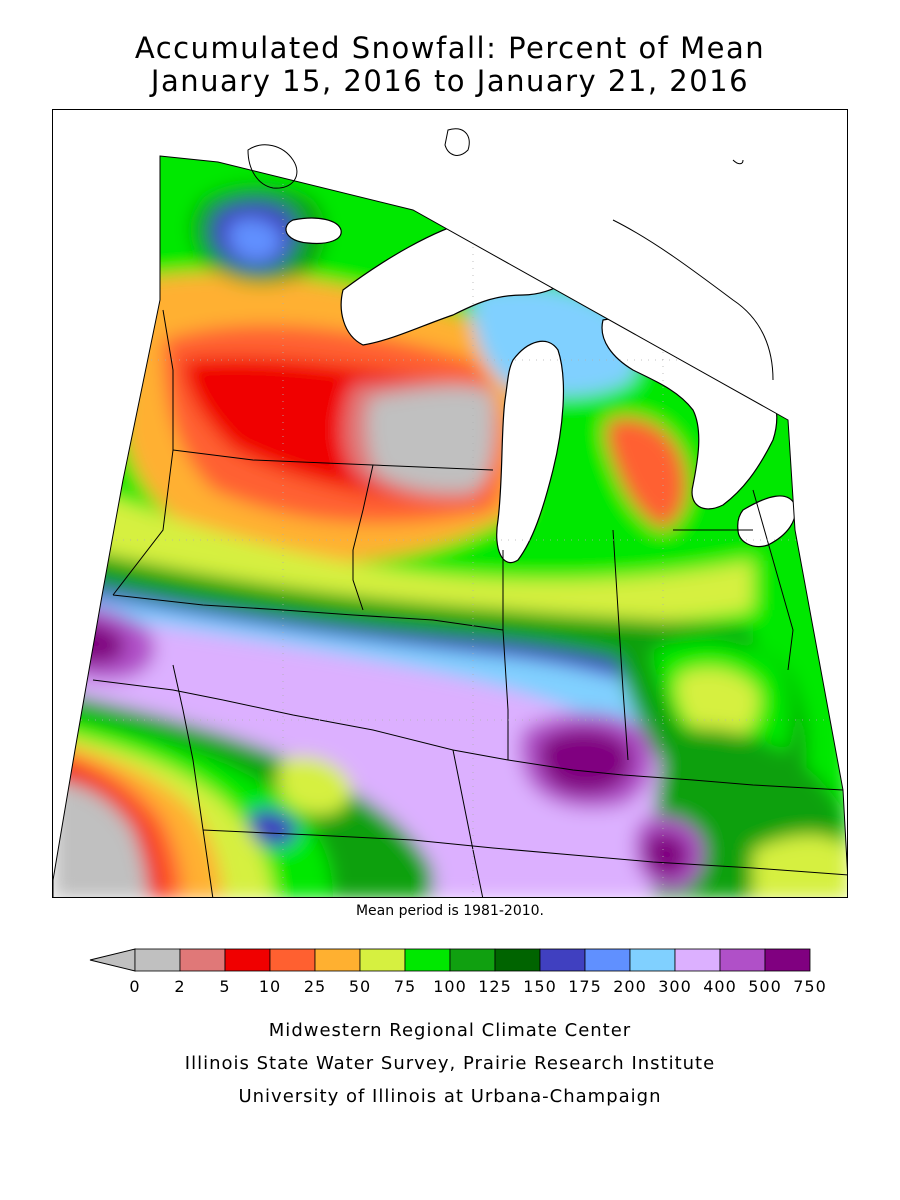 The width and height of the screenshot is (900, 1200). Describe the element at coordinates (112, 960) in the screenshot. I see `legend-arrow` at that location.